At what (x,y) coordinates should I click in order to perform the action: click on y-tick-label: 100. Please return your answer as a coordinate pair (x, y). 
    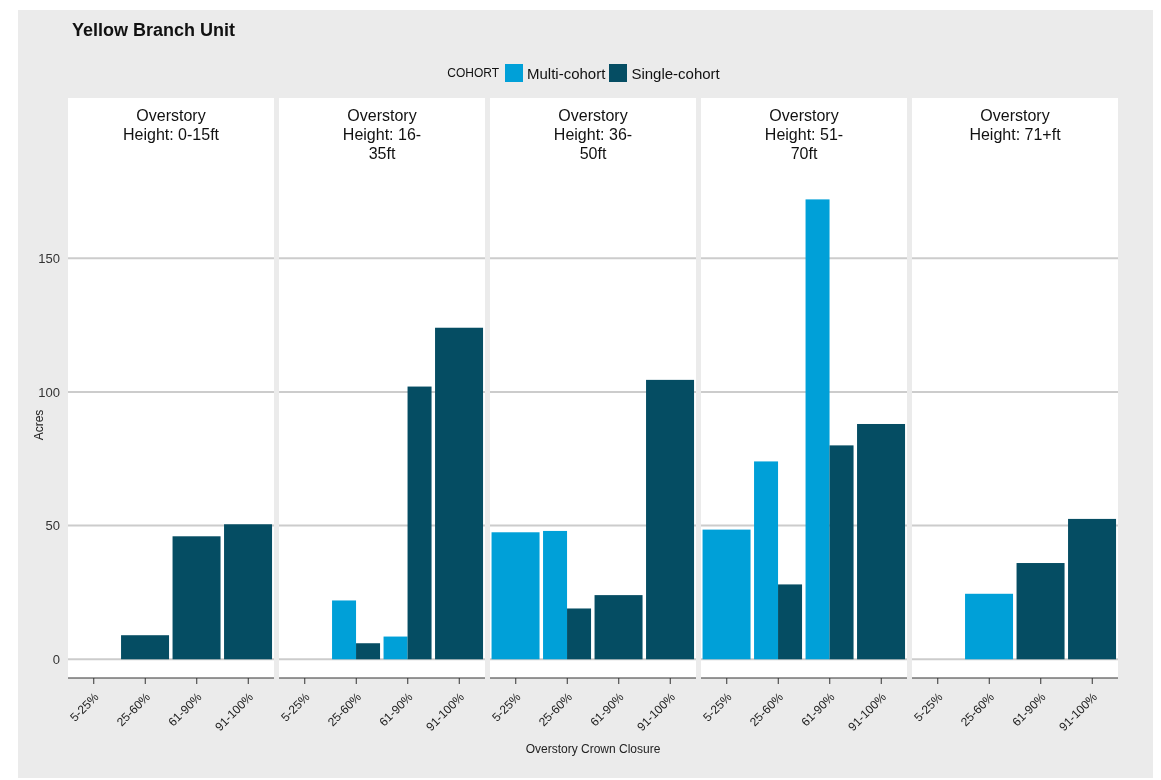
    Looking at the image, I should click on (49, 392).